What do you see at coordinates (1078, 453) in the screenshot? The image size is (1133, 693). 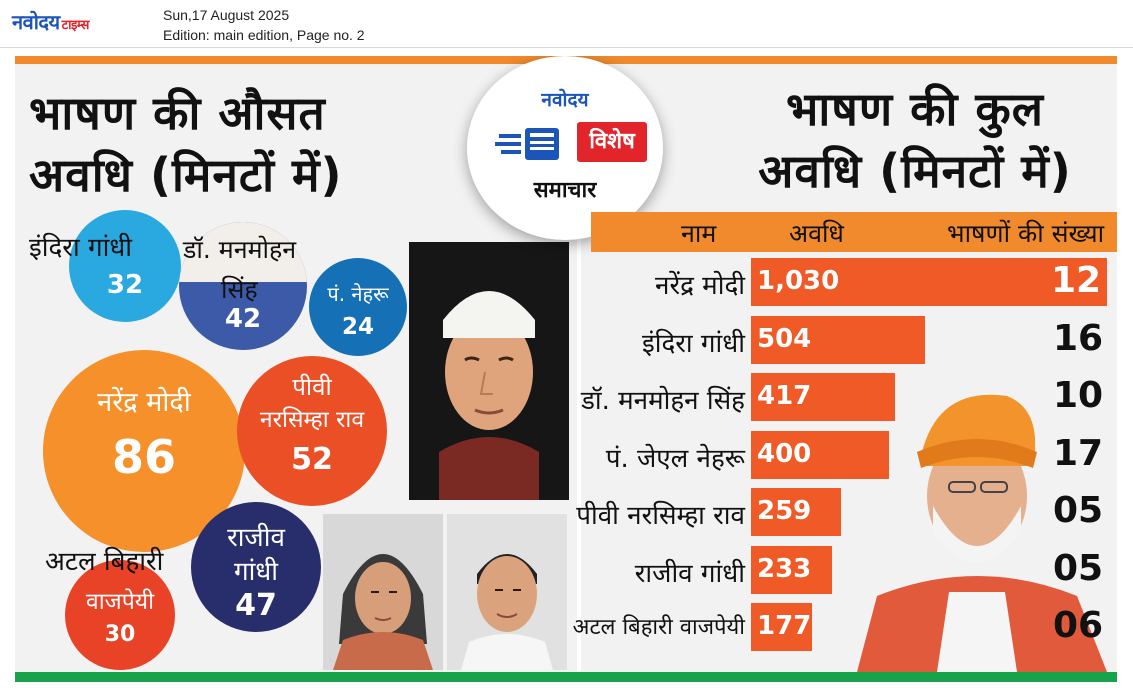 I see `speech-count: 17` at bounding box center [1078, 453].